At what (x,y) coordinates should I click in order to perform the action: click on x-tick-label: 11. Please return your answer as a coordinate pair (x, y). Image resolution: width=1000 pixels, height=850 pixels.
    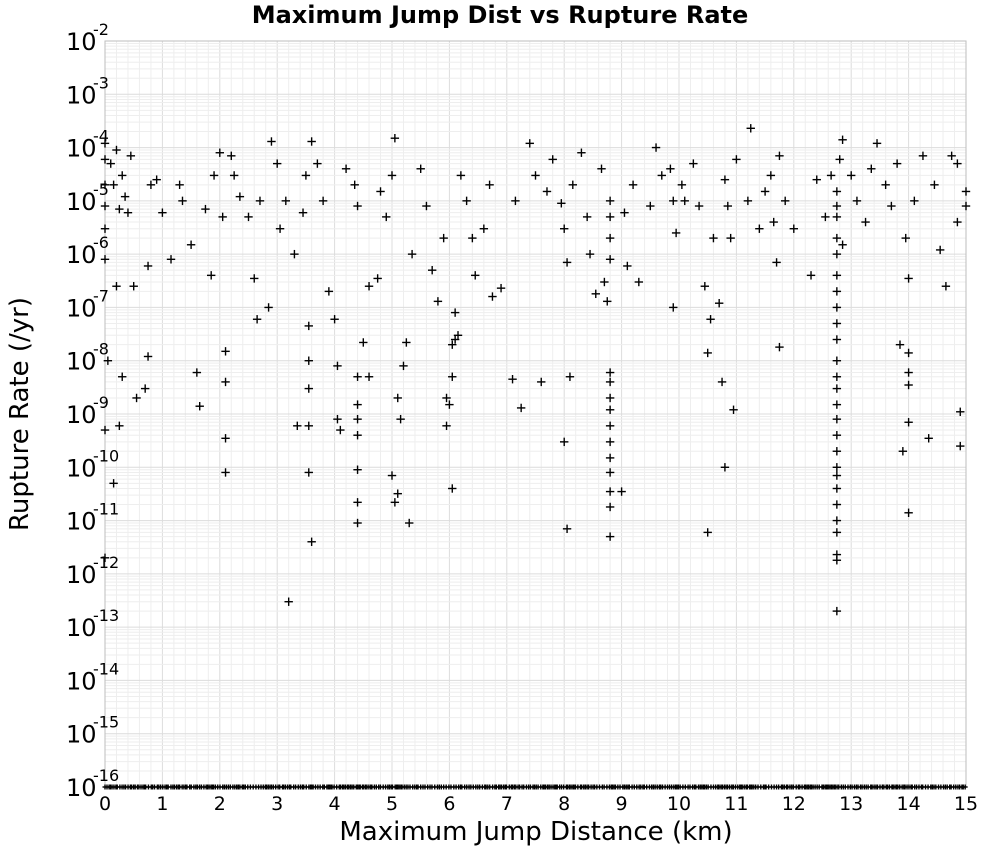
    Looking at the image, I should click on (736, 804).